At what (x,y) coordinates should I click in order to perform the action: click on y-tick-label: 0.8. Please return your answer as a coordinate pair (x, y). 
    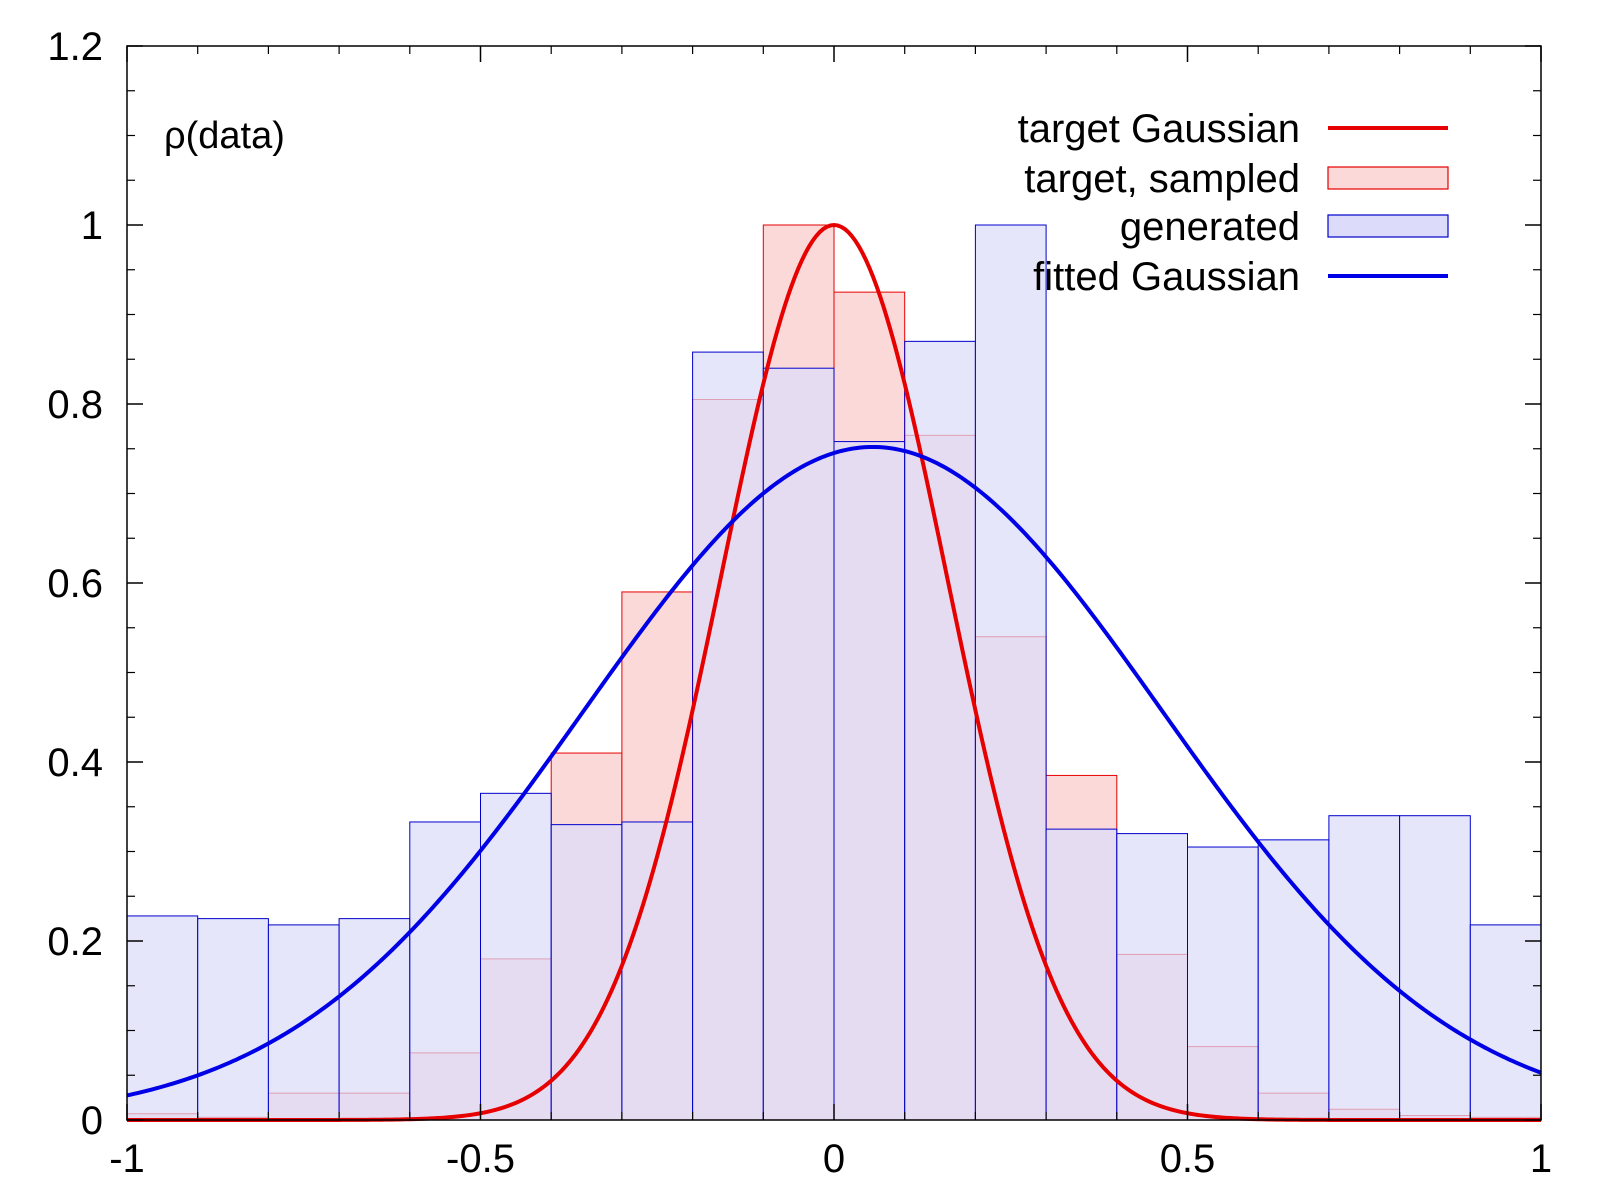
    Looking at the image, I should click on (75, 405).